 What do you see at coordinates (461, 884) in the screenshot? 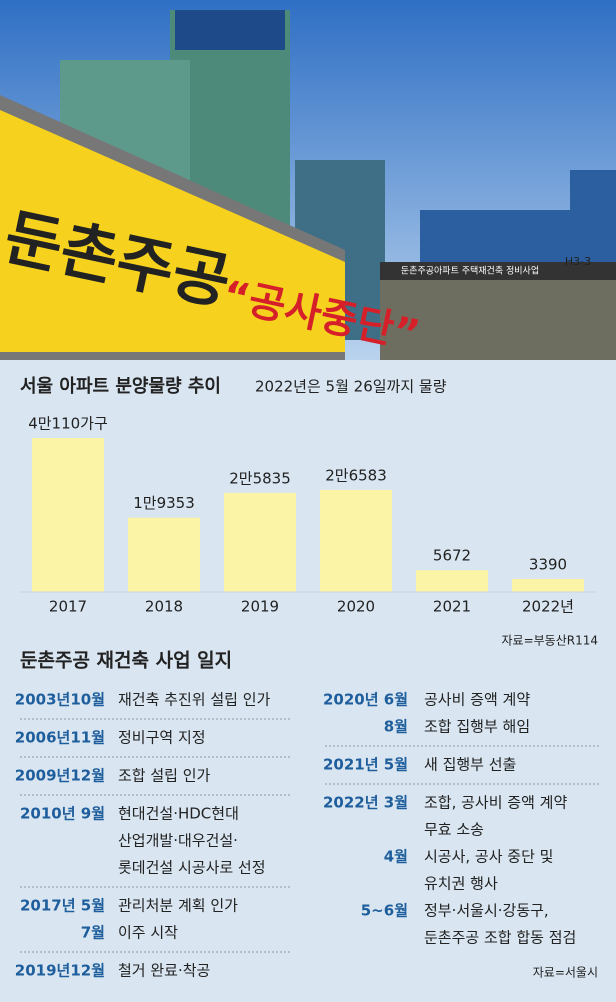
I see `event: 유치권 행사` at bounding box center [461, 884].